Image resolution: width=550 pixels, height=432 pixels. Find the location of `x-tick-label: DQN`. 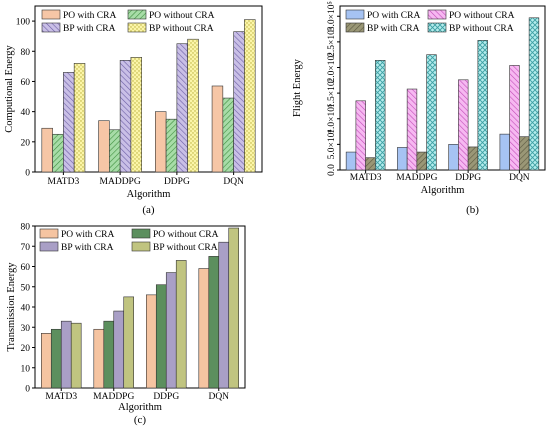

x-tick-label: DQN is located at coordinates (233, 182).